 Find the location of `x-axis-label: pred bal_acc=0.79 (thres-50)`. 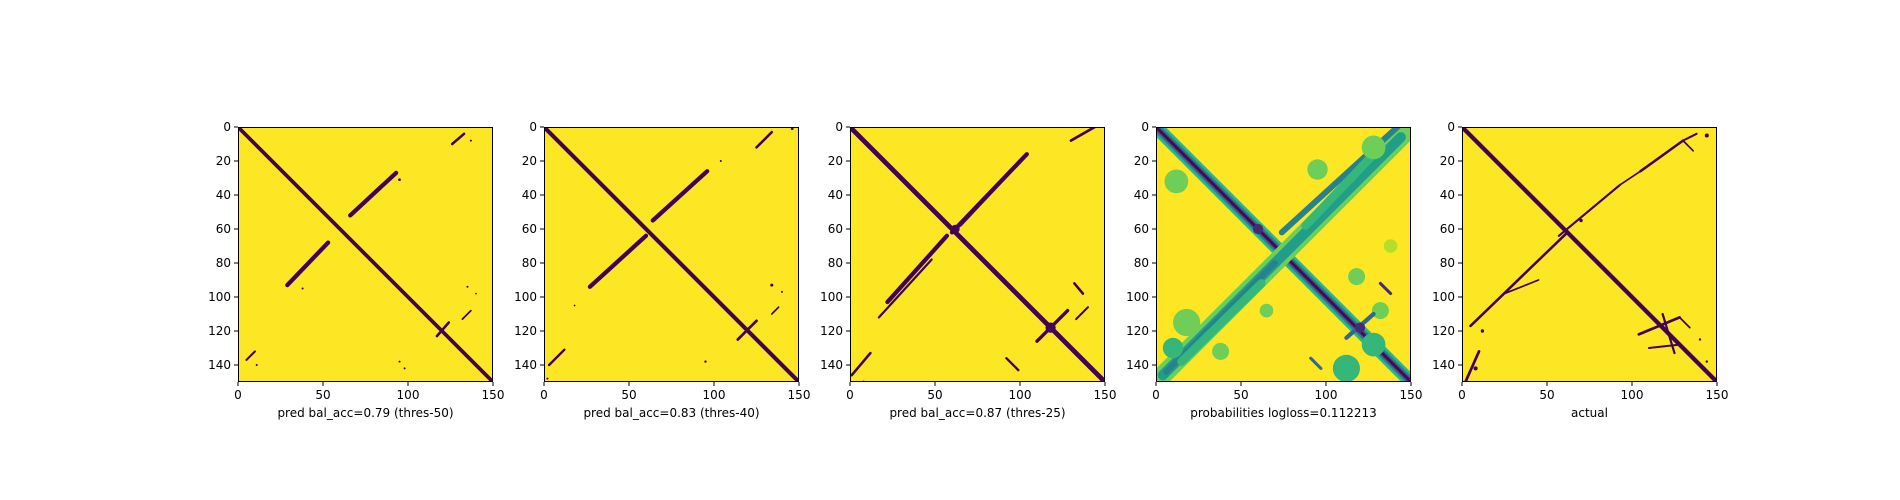

x-axis-label: pred bal_acc=0.79 (thres-50) is located at coordinates (365, 413).